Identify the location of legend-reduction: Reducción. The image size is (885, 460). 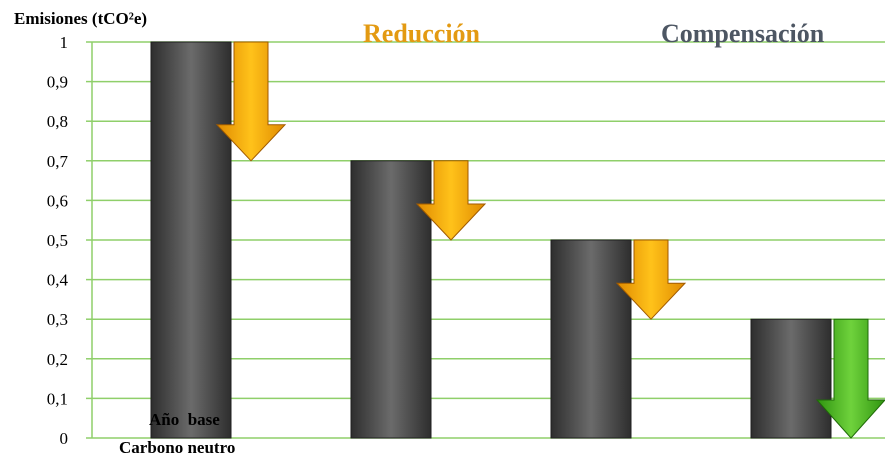
(422, 33).